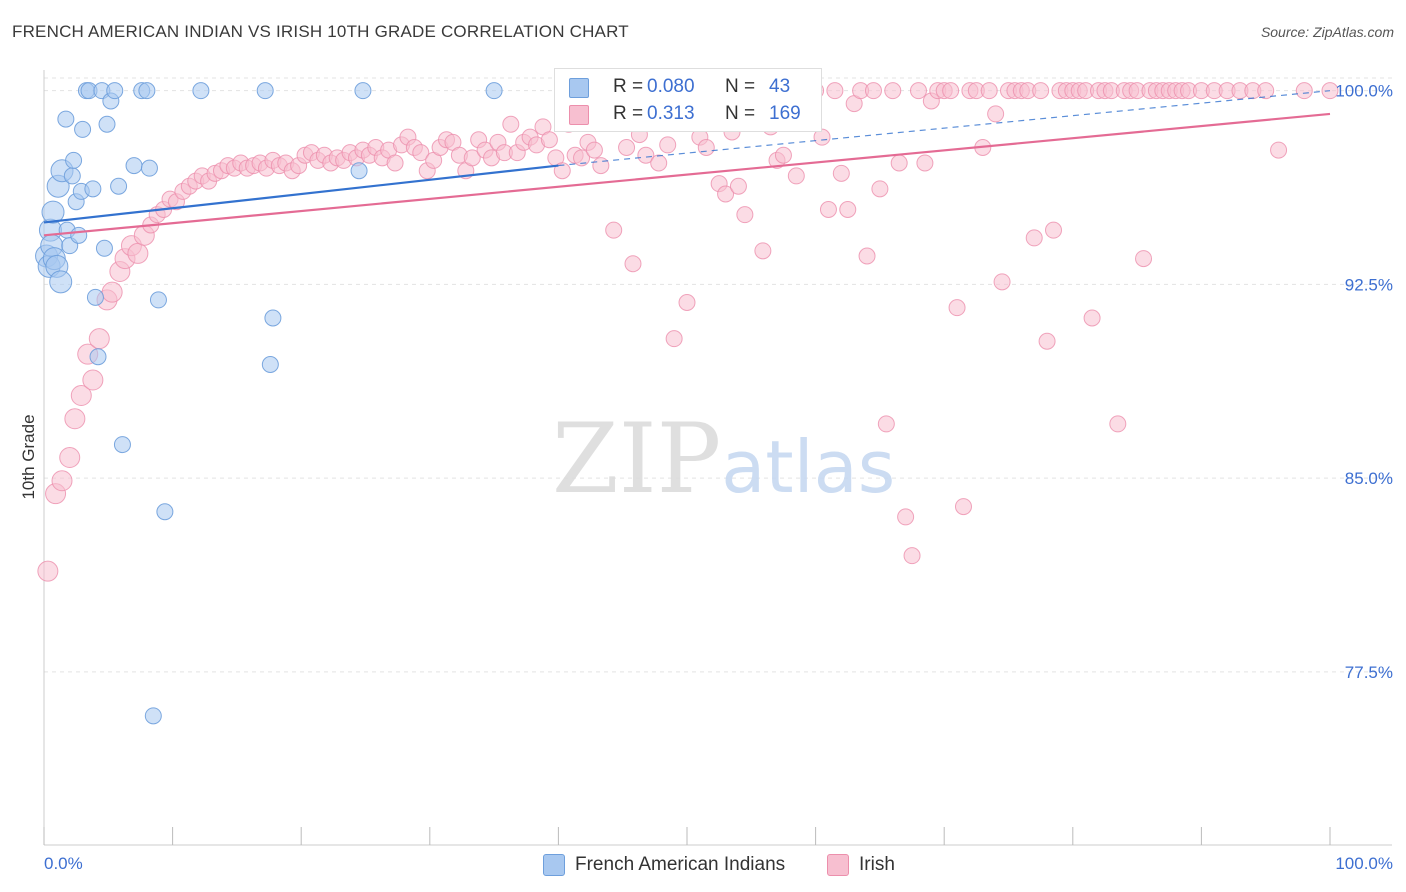 The height and width of the screenshot is (892, 1406). I want to click on source-label: Source: ZipAtlas.com, so click(1327, 32).